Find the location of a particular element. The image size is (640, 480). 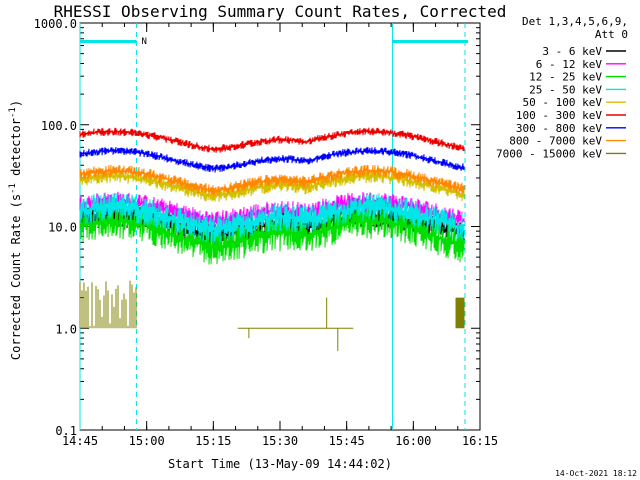

y-axis-label-part2: detector is located at coordinates (16, 150).